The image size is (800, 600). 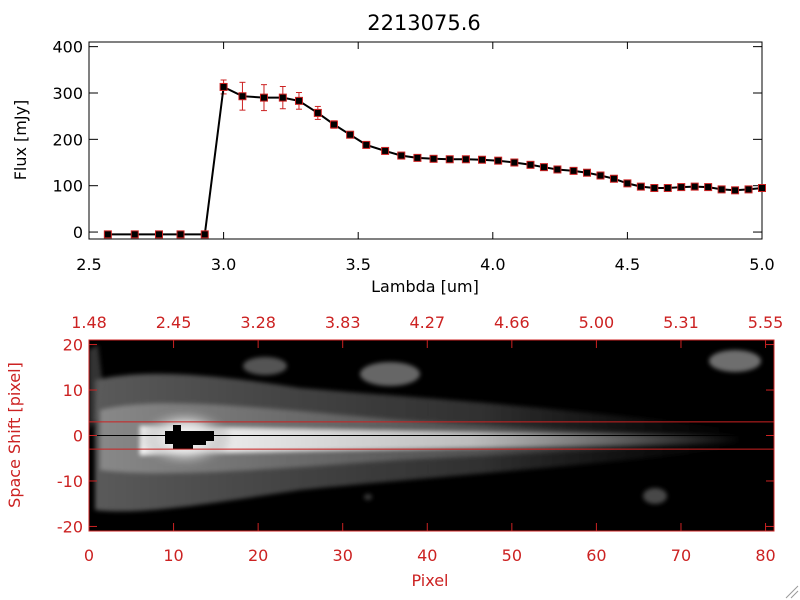 I want to click on image-y-tick-label: -10, so click(x=70, y=481).